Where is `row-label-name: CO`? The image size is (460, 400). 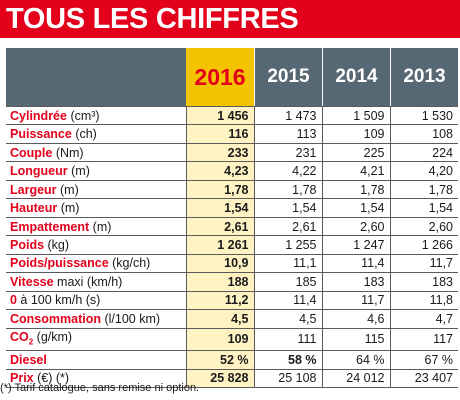
row-label-name: CO is located at coordinates (19, 336).